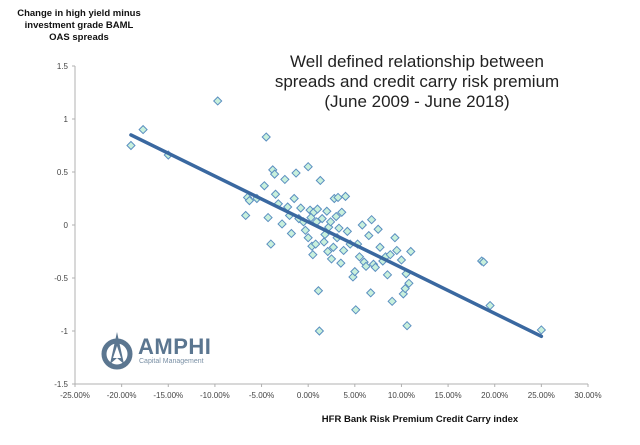 This screenshot has height=445, width=640. What do you see at coordinates (61, 225) in the screenshot?
I see `y-tick-labels: 1.5 1 0.5 0 -0.5 -1 -1.5` at bounding box center [61, 225].